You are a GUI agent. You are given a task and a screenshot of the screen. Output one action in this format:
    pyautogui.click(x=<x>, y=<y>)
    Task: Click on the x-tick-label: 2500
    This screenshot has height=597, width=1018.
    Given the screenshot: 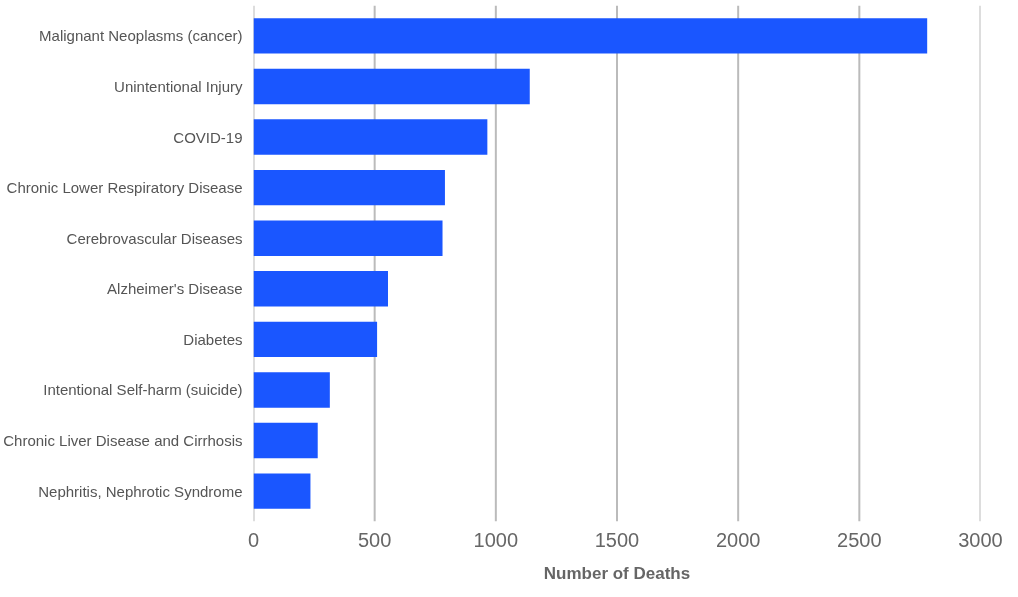 What is the action you would take?
    pyautogui.click(x=859, y=539)
    